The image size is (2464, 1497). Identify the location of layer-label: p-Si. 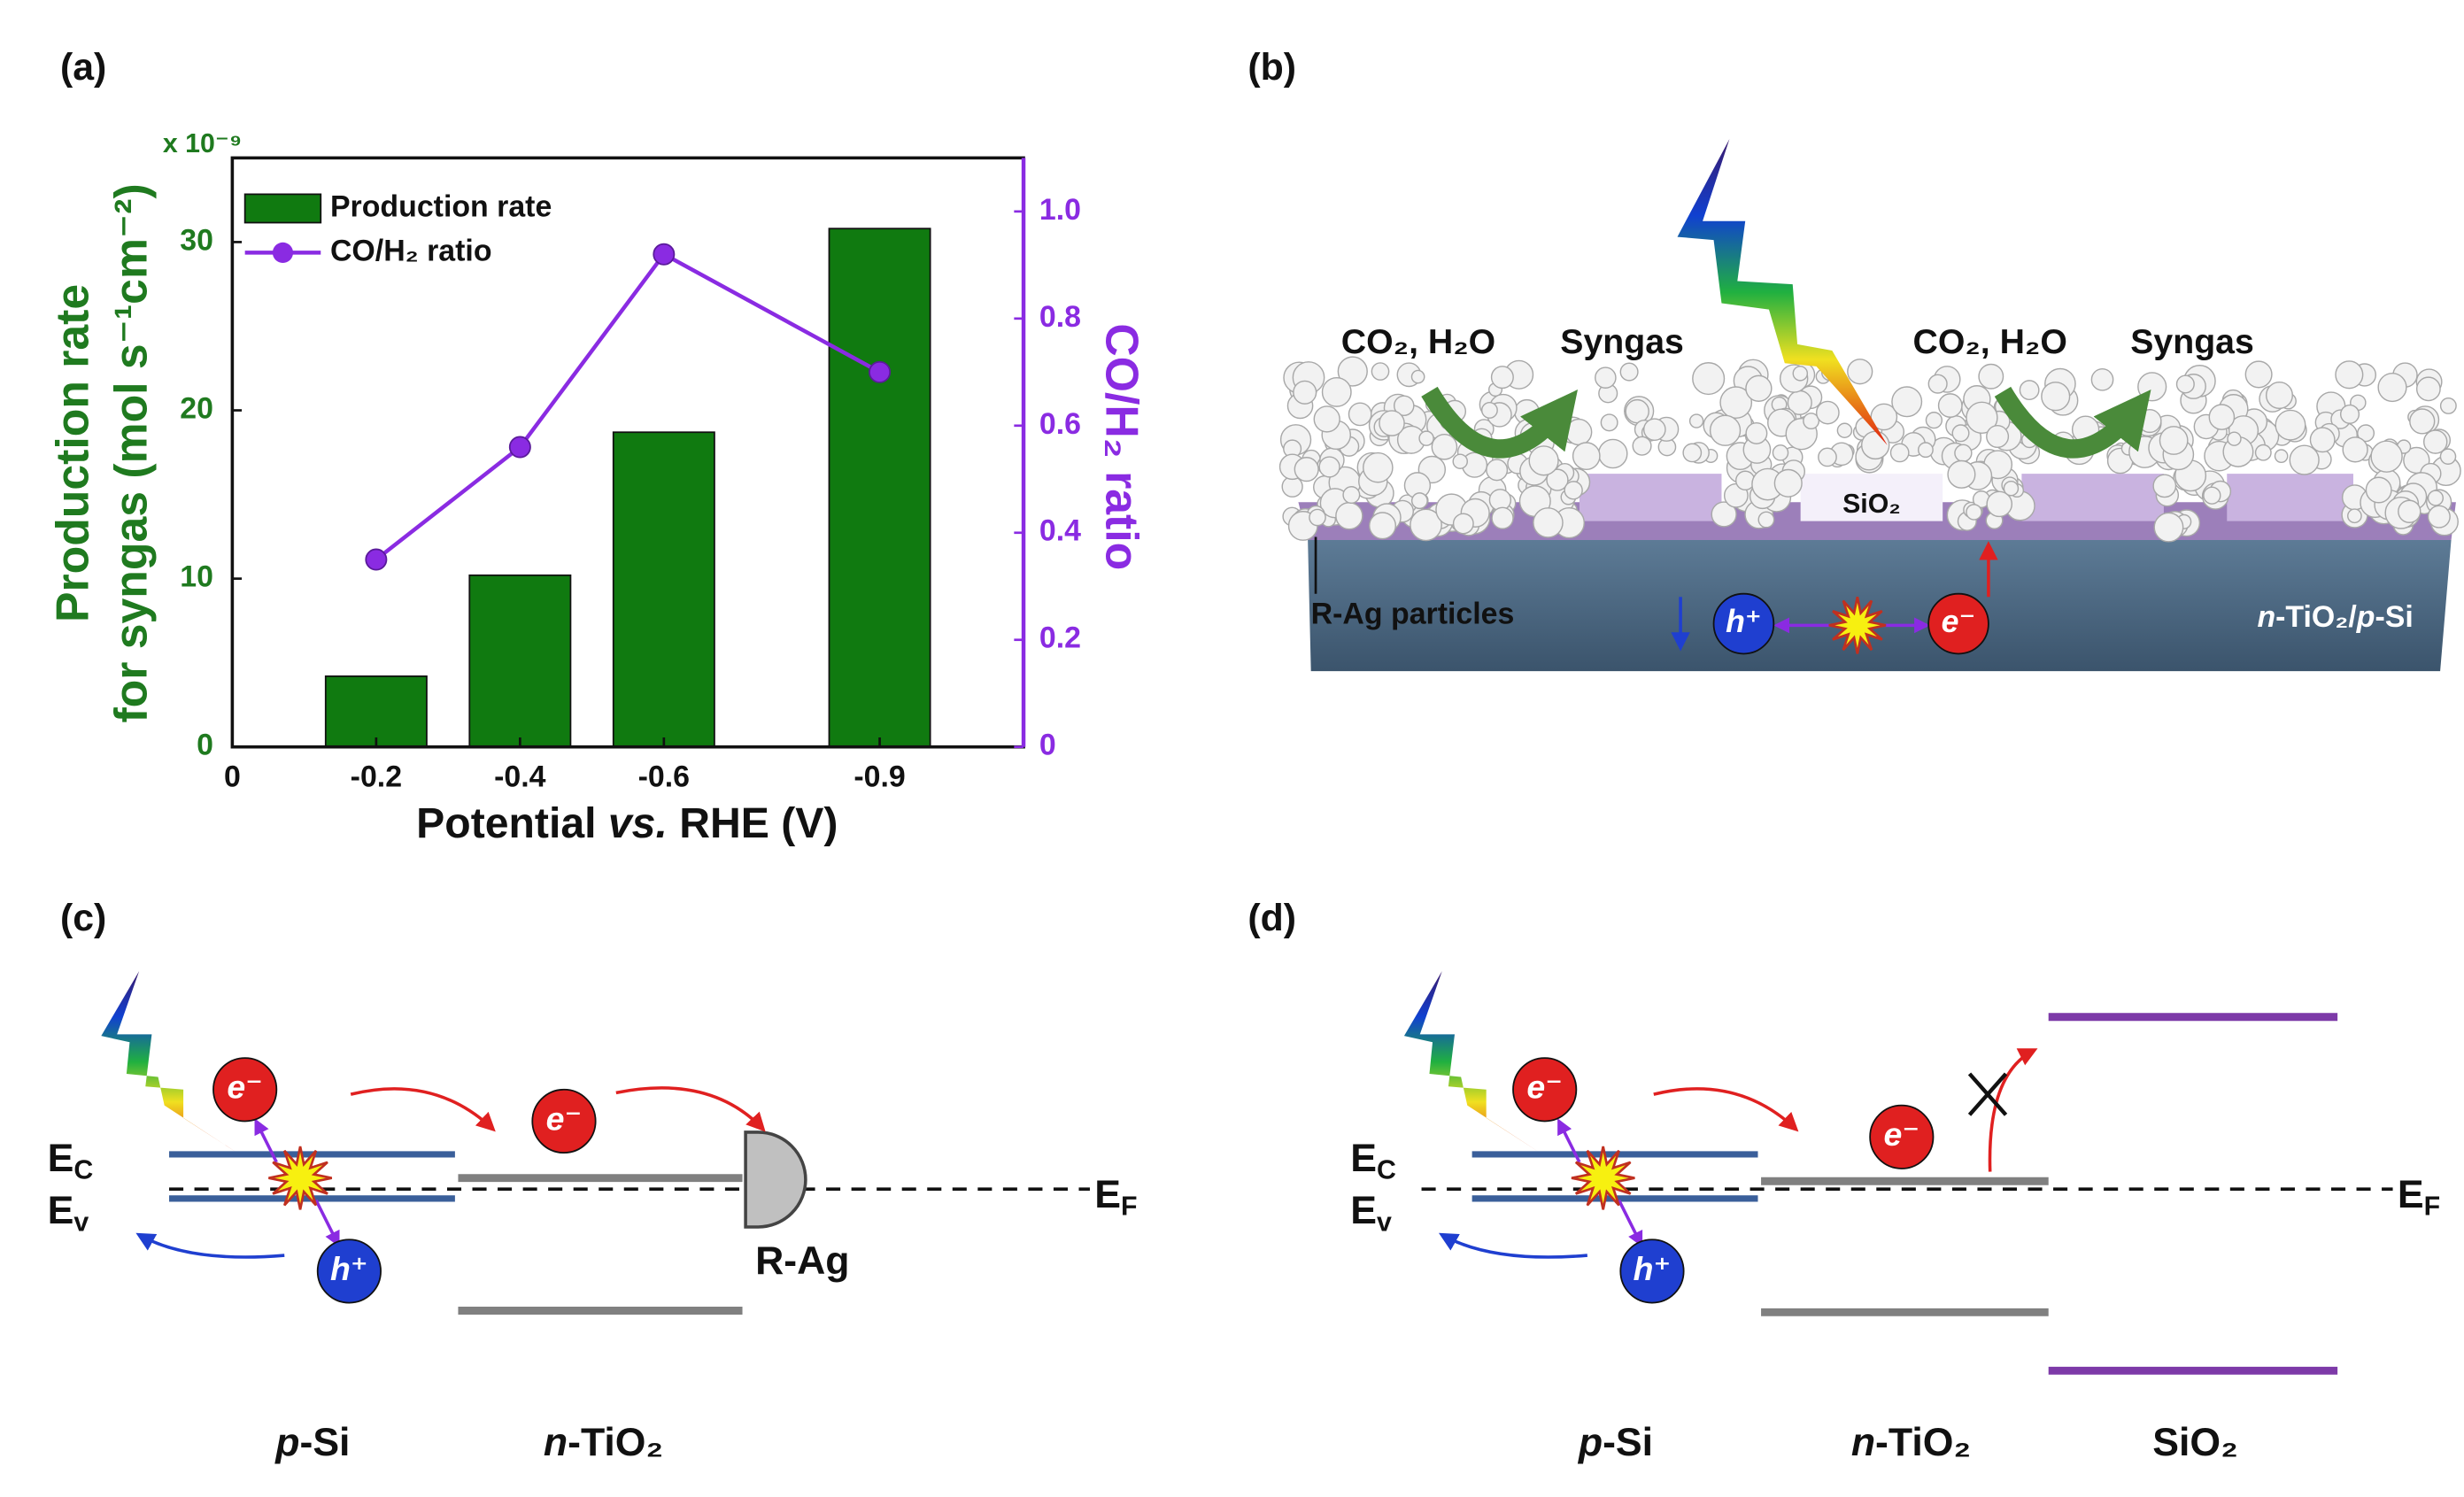
(312, 1442).